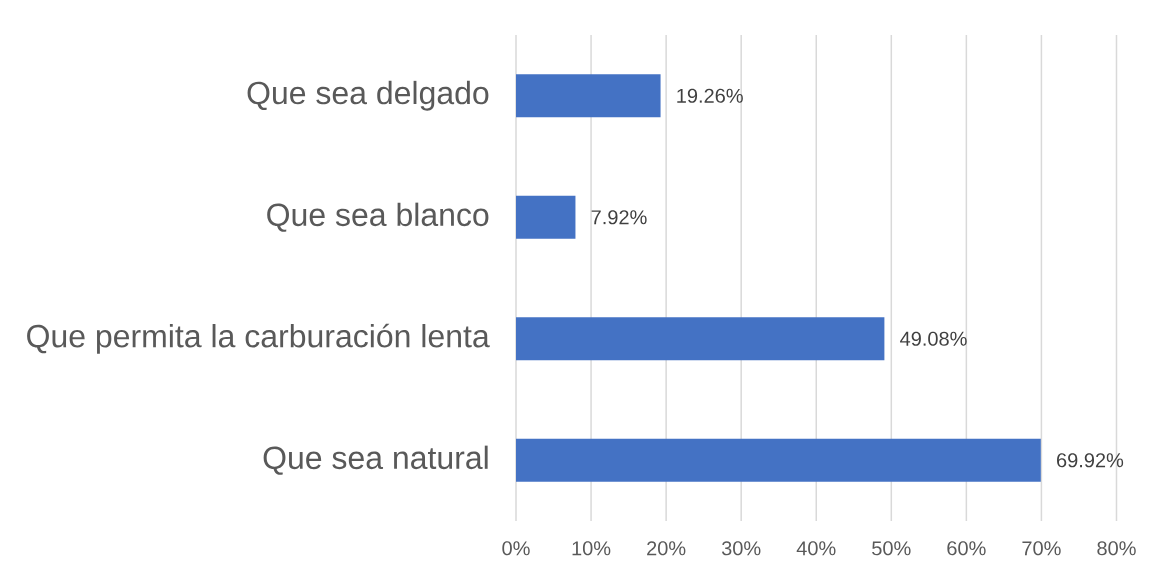 The width and height of the screenshot is (1159, 578). What do you see at coordinates (368, 95) in the screenshot?
I see `y-tick-label: Que sea delgado` at bounding box center [368, 95].